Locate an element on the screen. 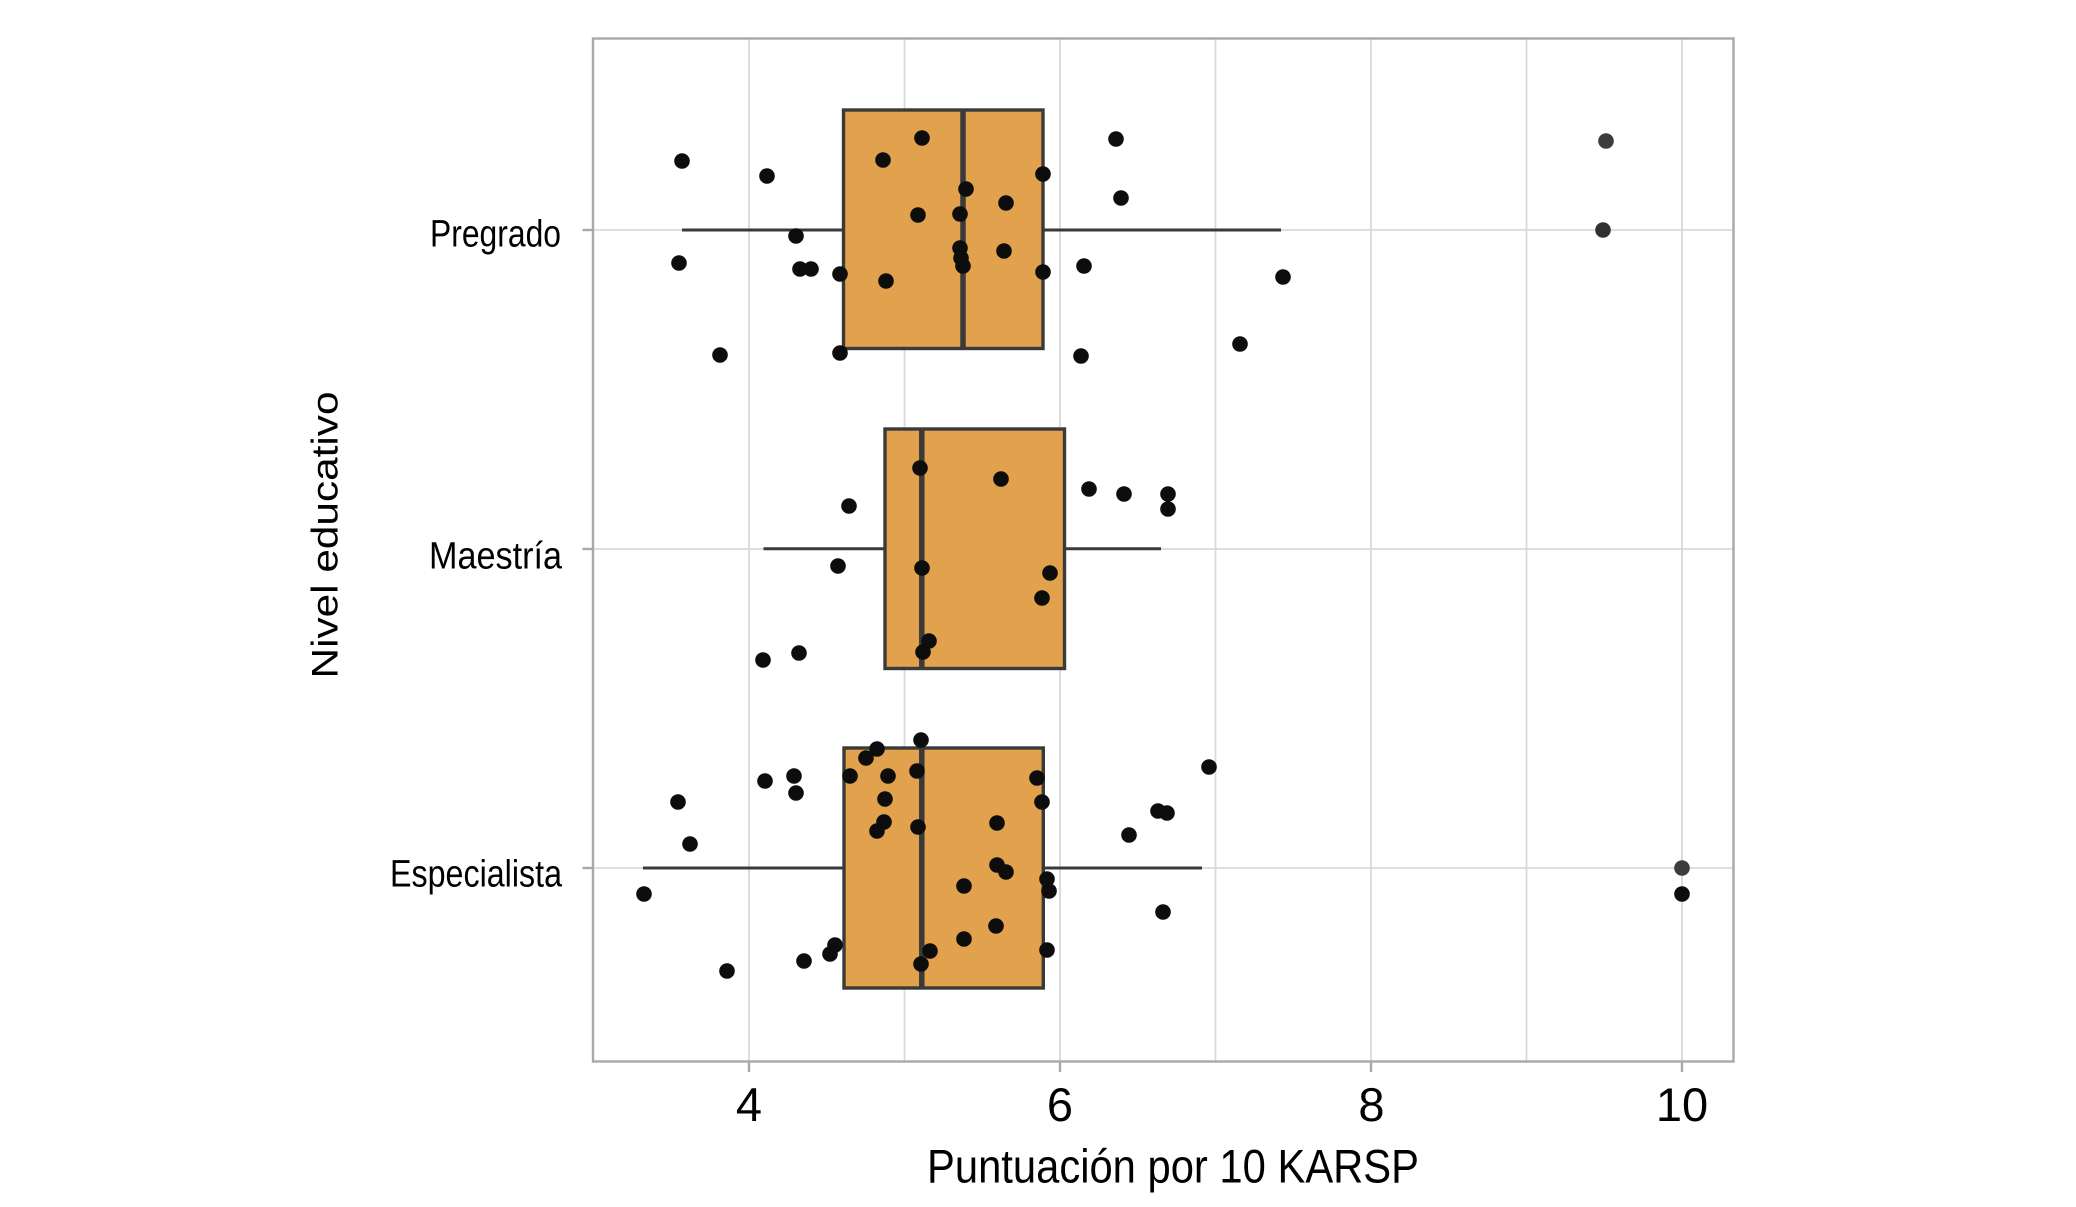  svg-text: 4 is located at coordinates (749, 1104).